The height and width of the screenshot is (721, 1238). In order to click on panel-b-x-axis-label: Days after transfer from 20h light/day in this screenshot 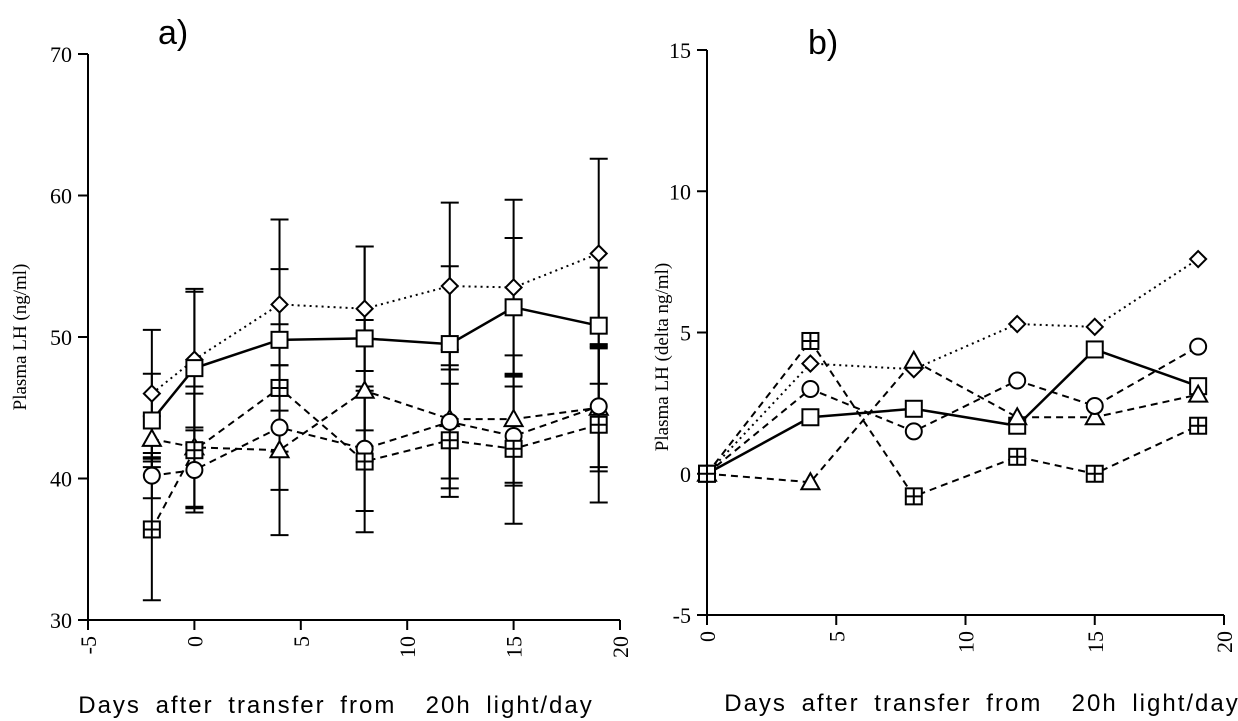, I will do `click(981, 703)`.